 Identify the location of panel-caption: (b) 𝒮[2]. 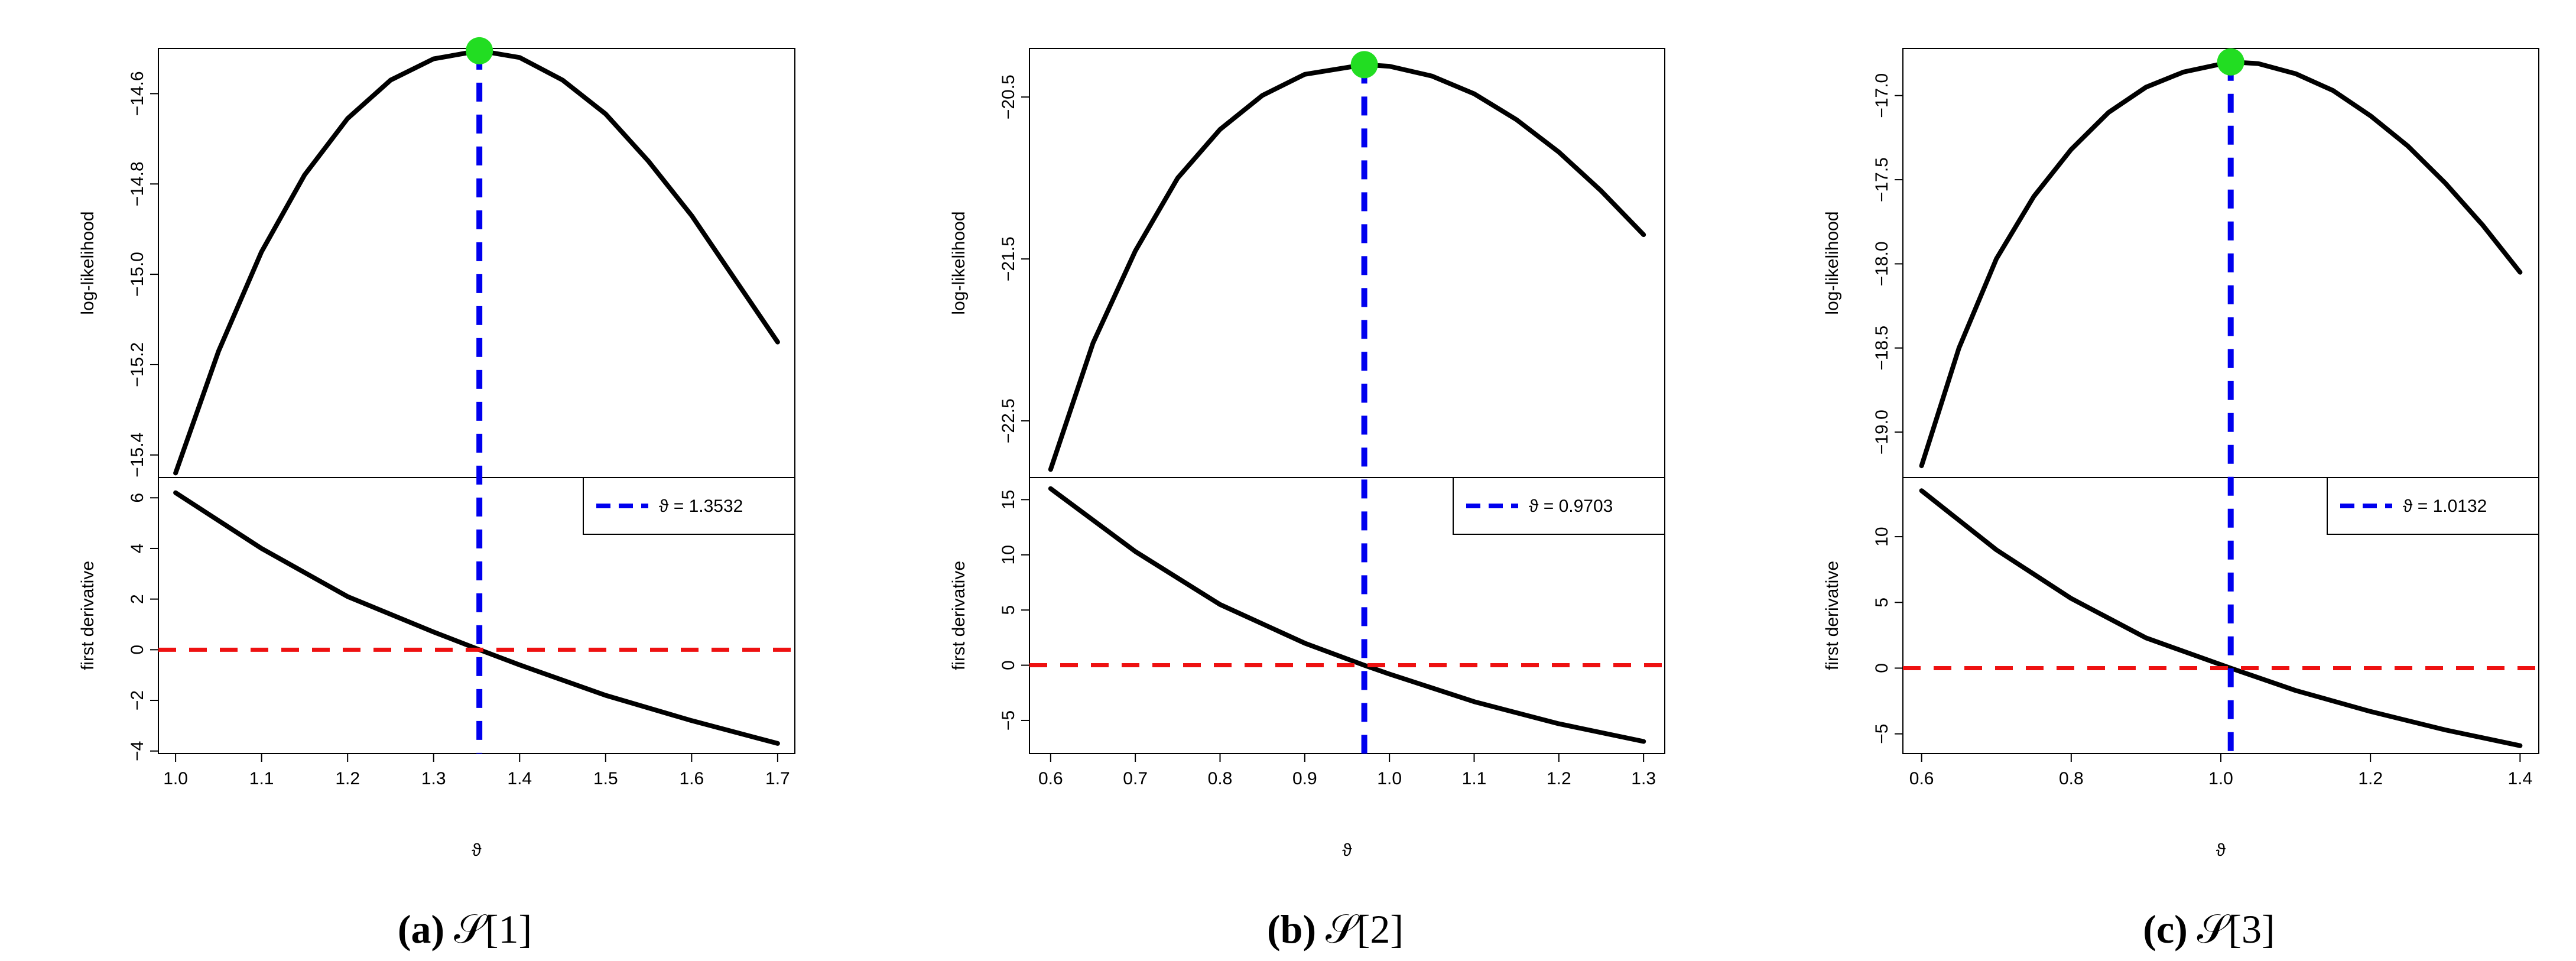
(1335, 929).